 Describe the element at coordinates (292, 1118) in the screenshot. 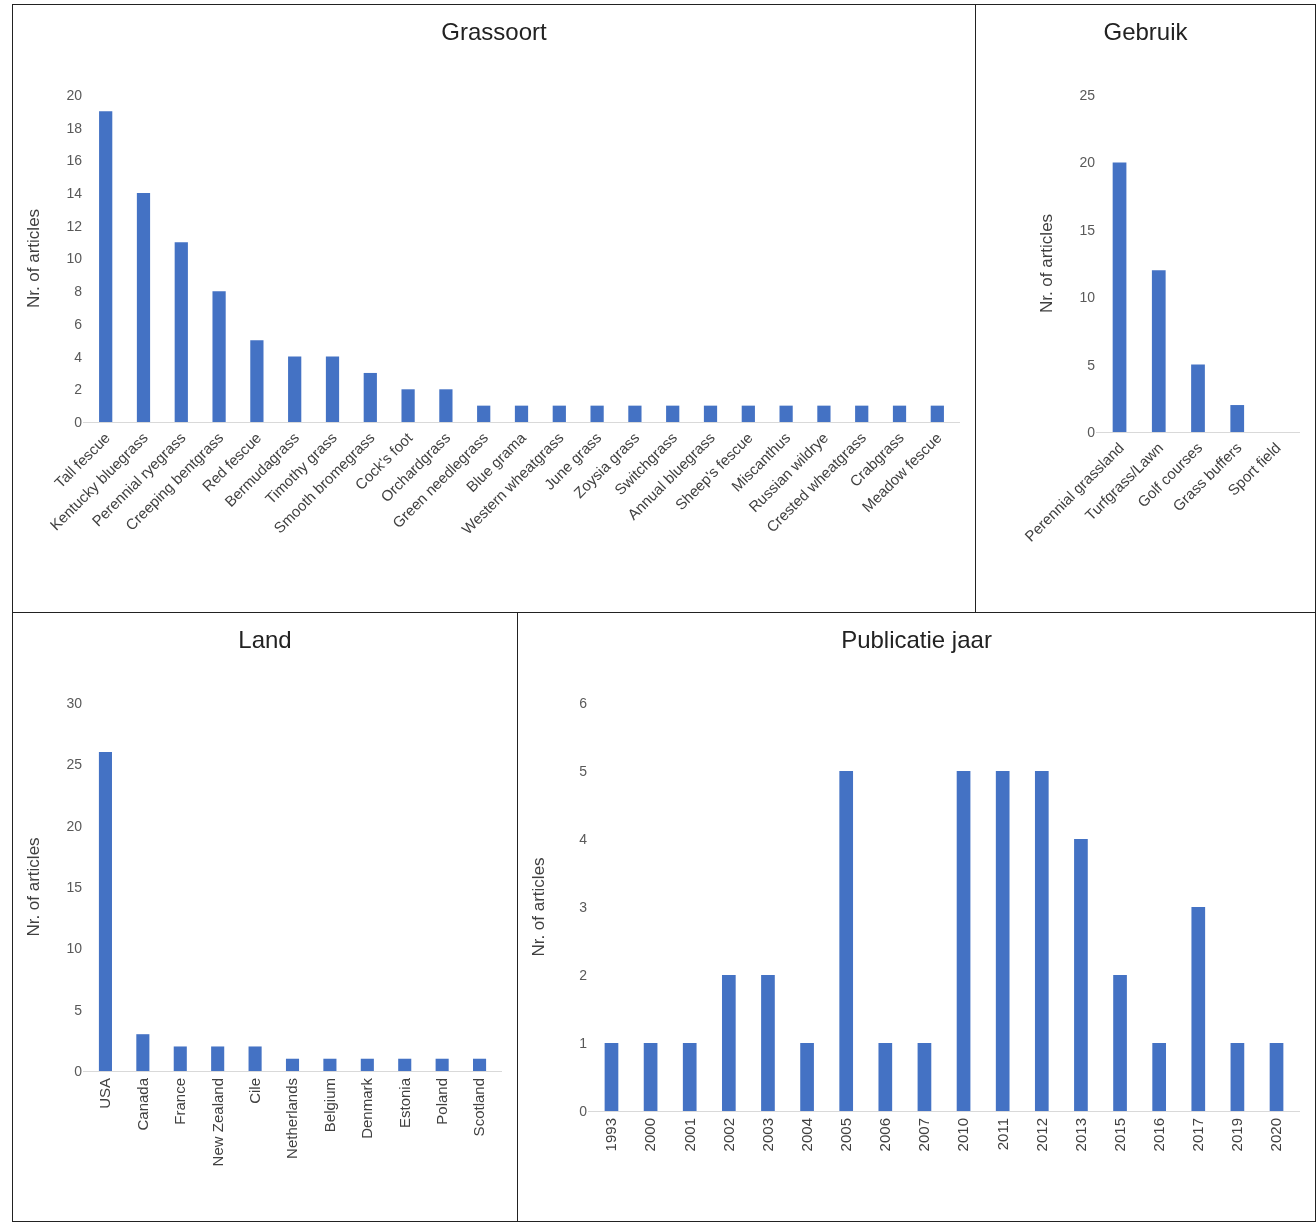

I see `x-tick-label: Netherlands` at that location.